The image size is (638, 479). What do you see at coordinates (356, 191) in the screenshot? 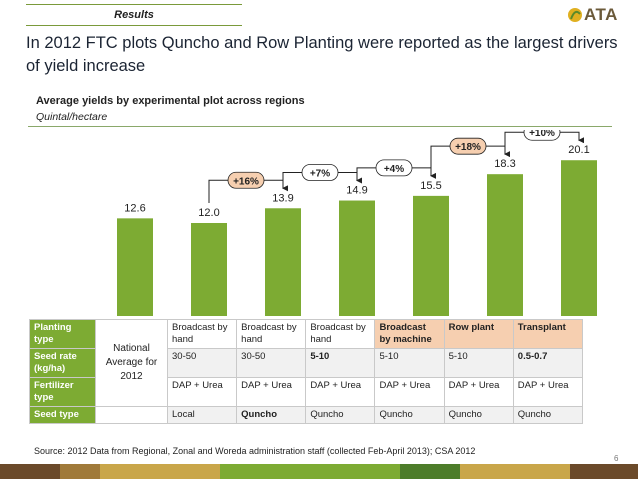
I see `bar-value-label-3: 14.9` at bounding box center [356, 191].